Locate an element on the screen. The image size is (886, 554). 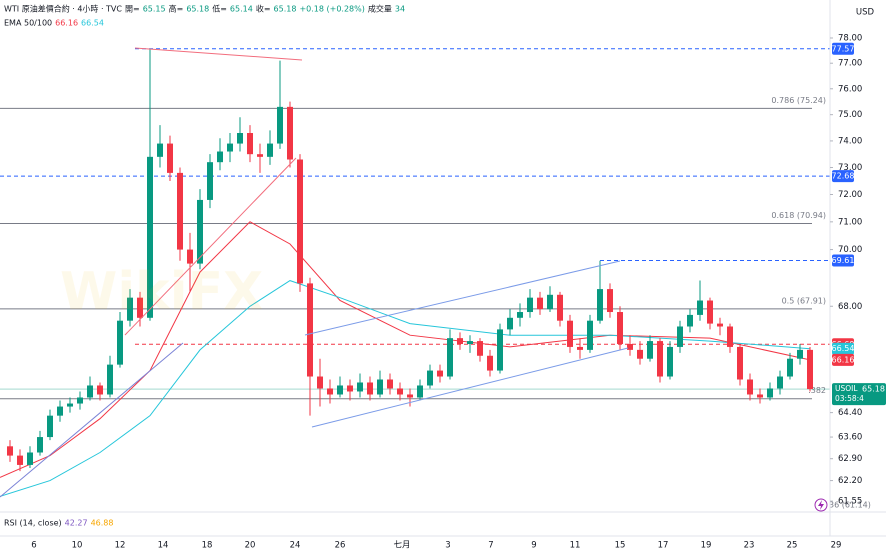
y-tick-label: 72.00 is located at coordinates (850, 195).